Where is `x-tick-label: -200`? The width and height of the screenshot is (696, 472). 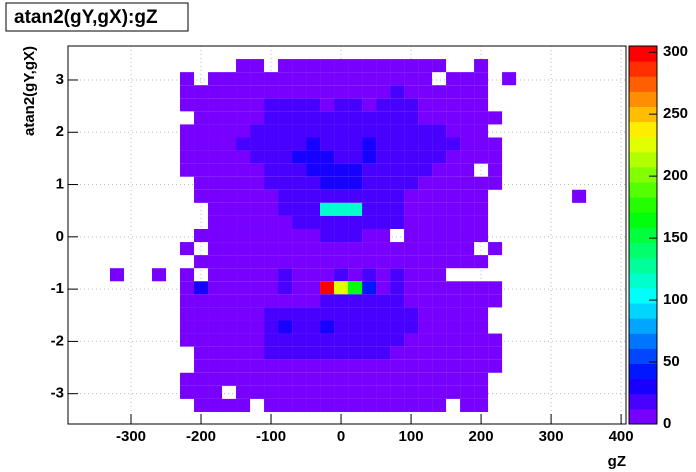
x-tick-label: -200 is located at coordinates (201, 436).